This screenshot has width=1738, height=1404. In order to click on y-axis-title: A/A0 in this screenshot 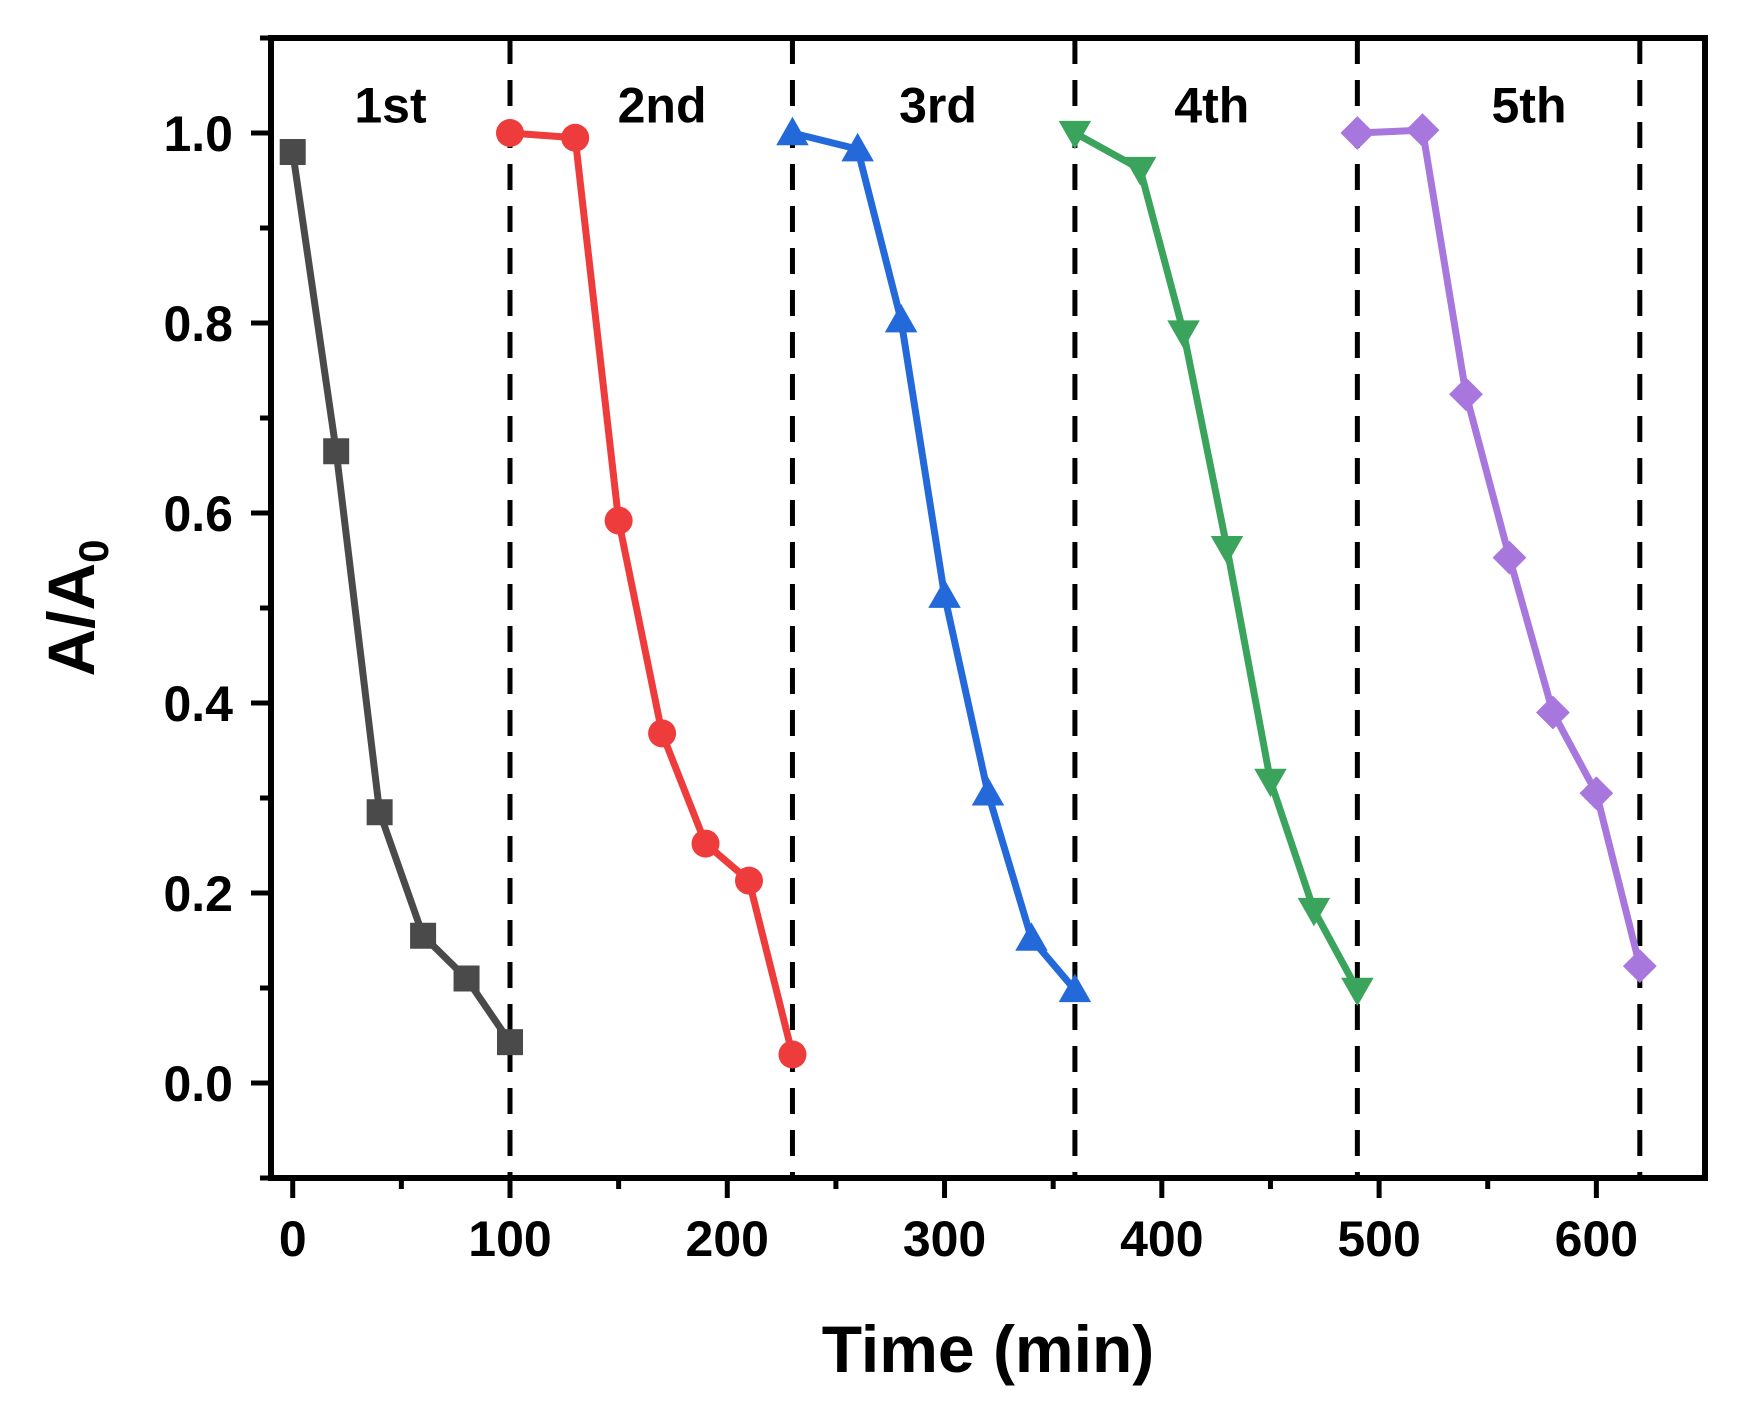, I will do `click(75, 607)`.